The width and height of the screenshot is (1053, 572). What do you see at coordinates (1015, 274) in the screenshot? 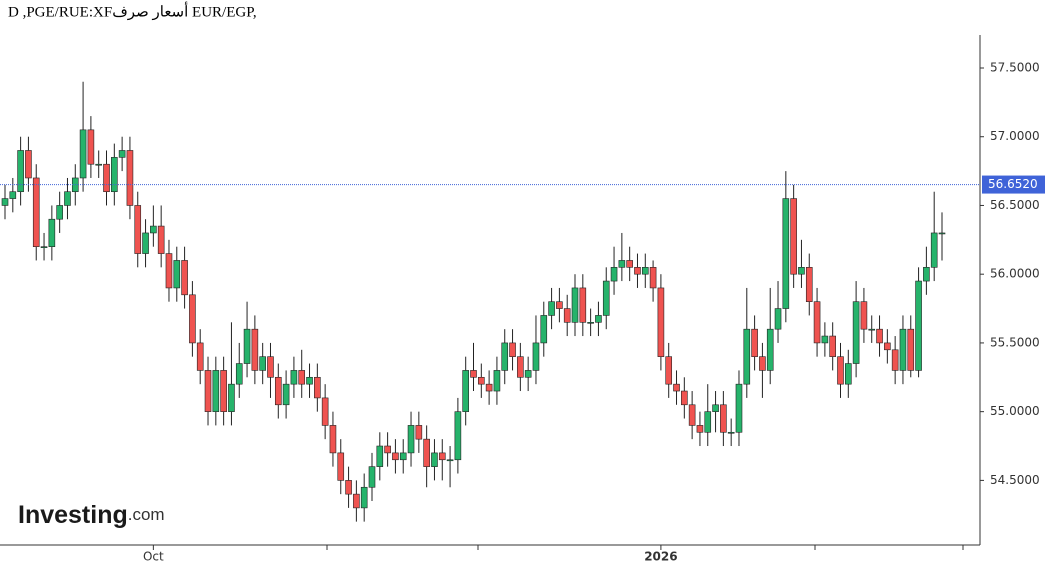
I see `y-tick-label: 56.0000` at bounding box center [1015, 274].